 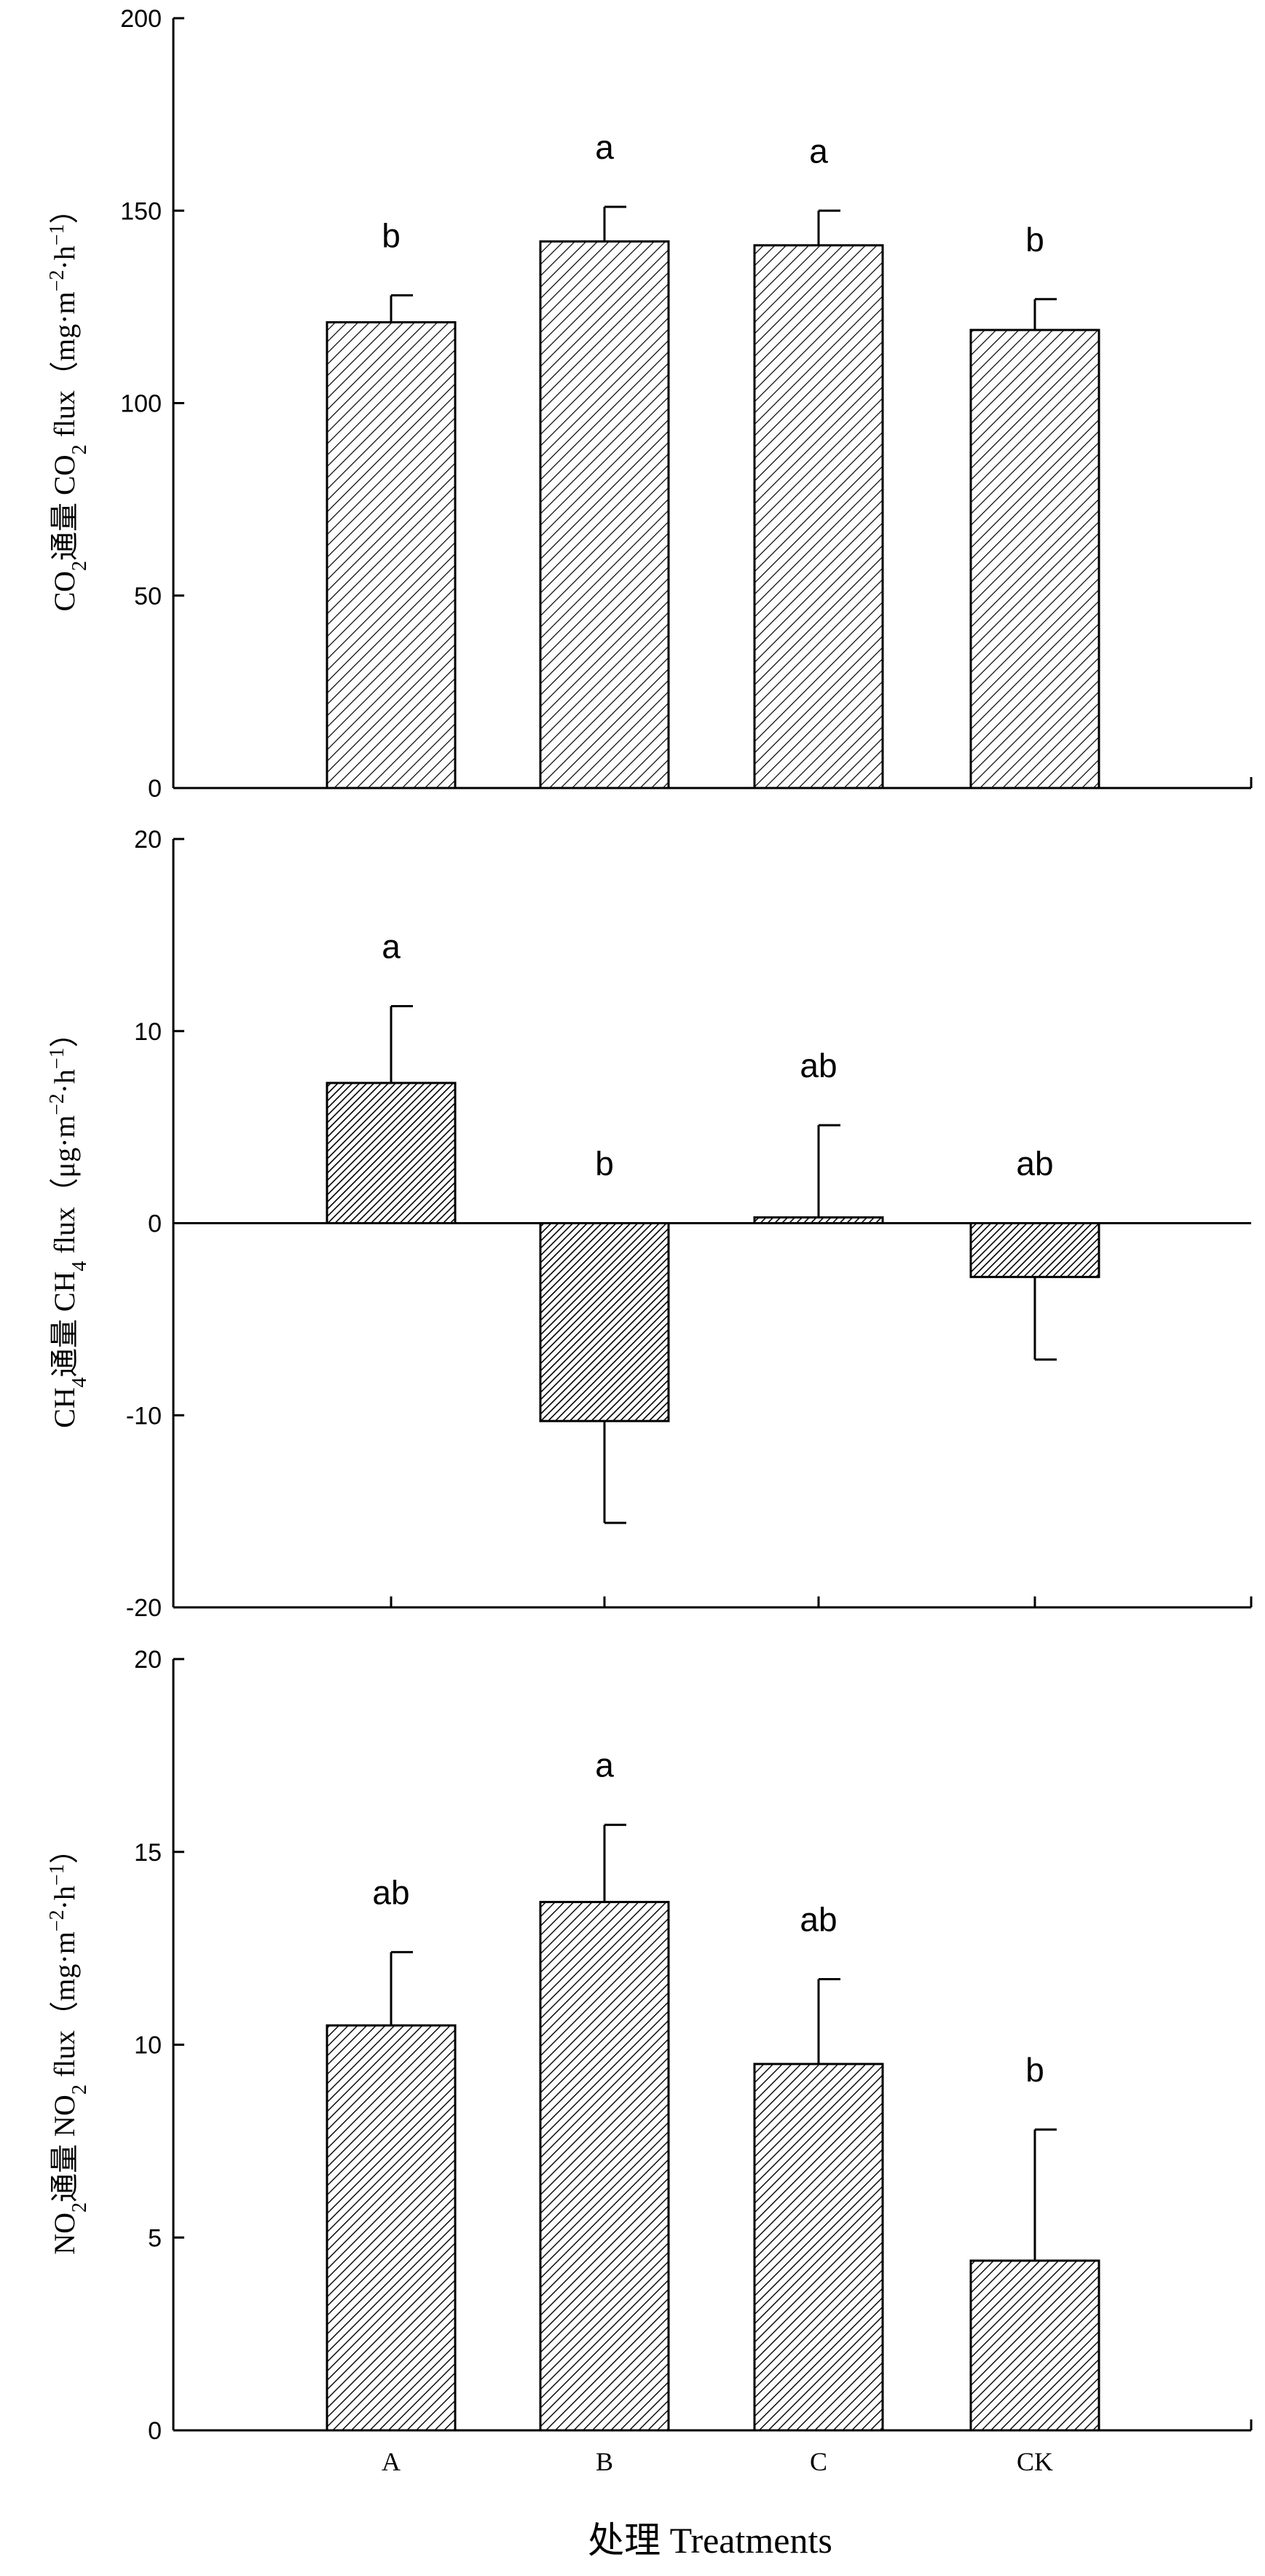 What do you see at coordinates (155, 2238) in the screenshot?
I see `y-tick-label: 5` at bounding box center [155, 2238].